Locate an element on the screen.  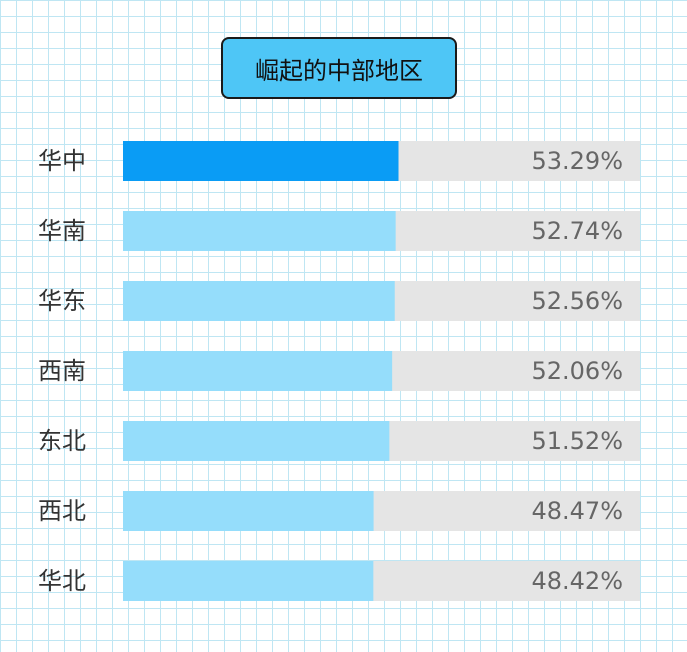
chart-title: 崛起的中部地区 is located at coordinates (339, 68).